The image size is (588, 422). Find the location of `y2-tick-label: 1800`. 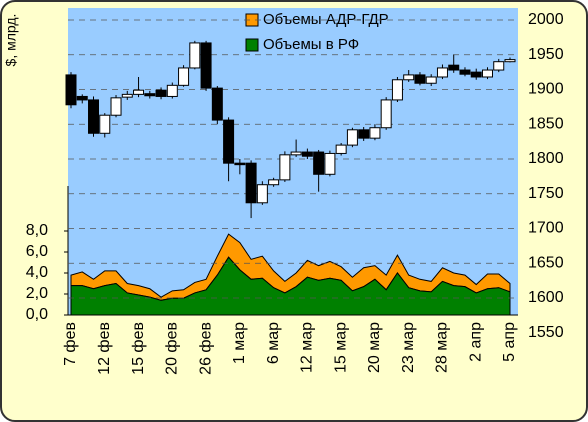

y2-tick-label: 1800 is located at coordinates (546, 158).